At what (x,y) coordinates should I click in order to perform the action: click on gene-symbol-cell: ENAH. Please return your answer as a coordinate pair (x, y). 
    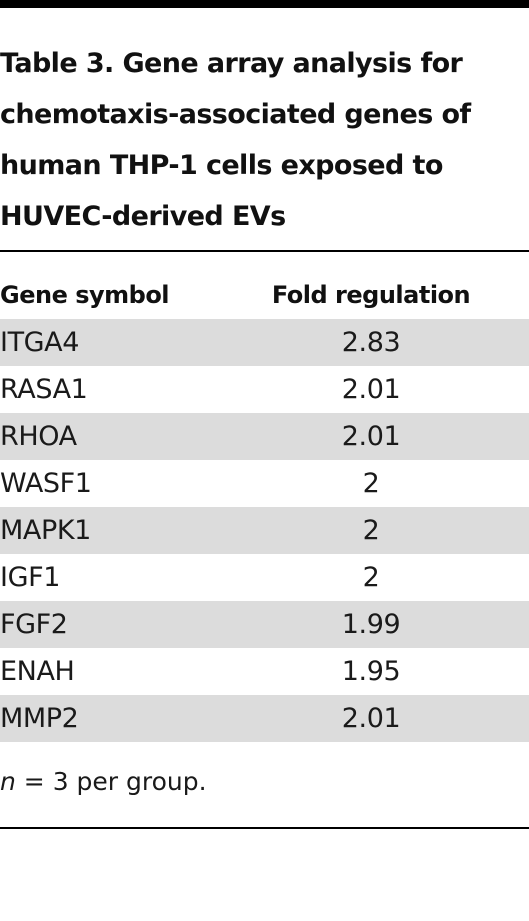
    Looking at the image, I should click on (37, 671).